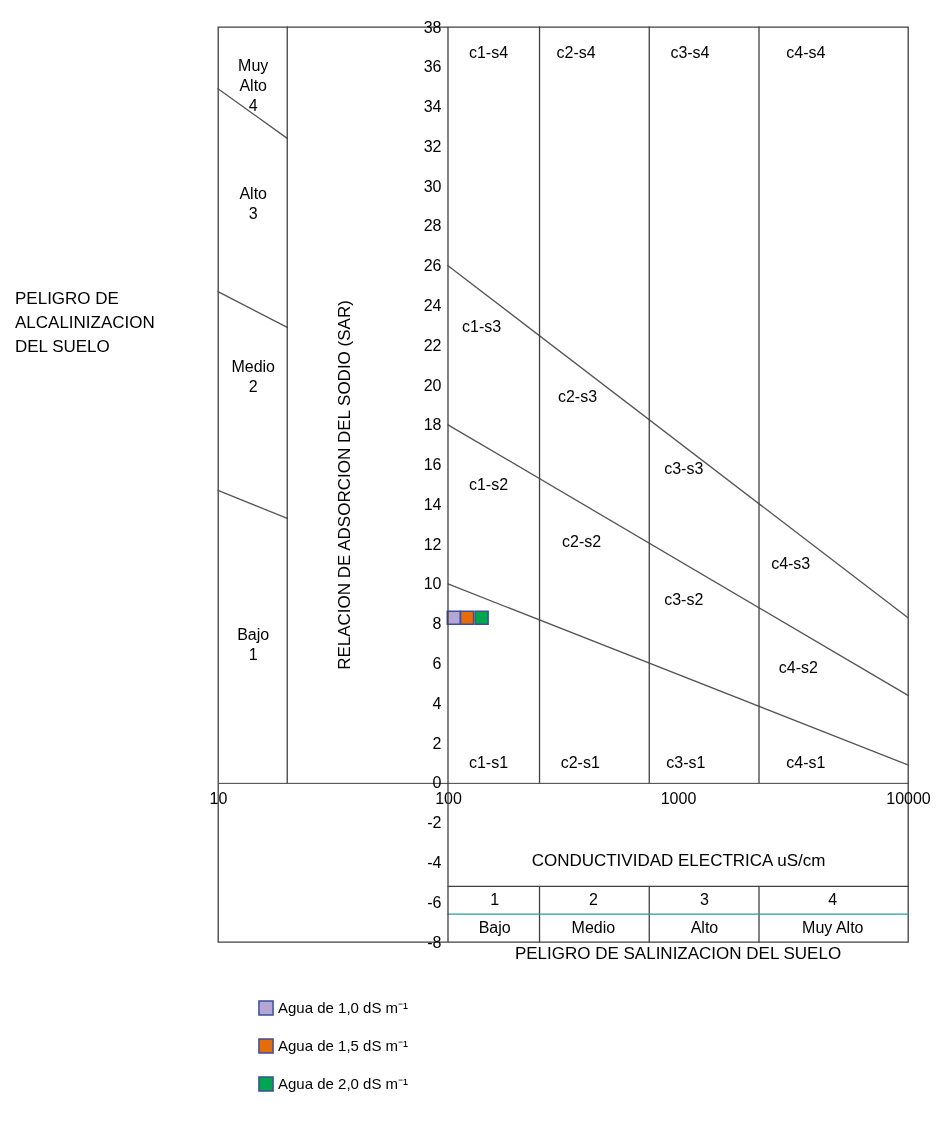 This screenshot has height=1145, width=940. Describe the element at coordinates (434, 862) in the screenshot. I see `y-tick-label: -4` at that location.